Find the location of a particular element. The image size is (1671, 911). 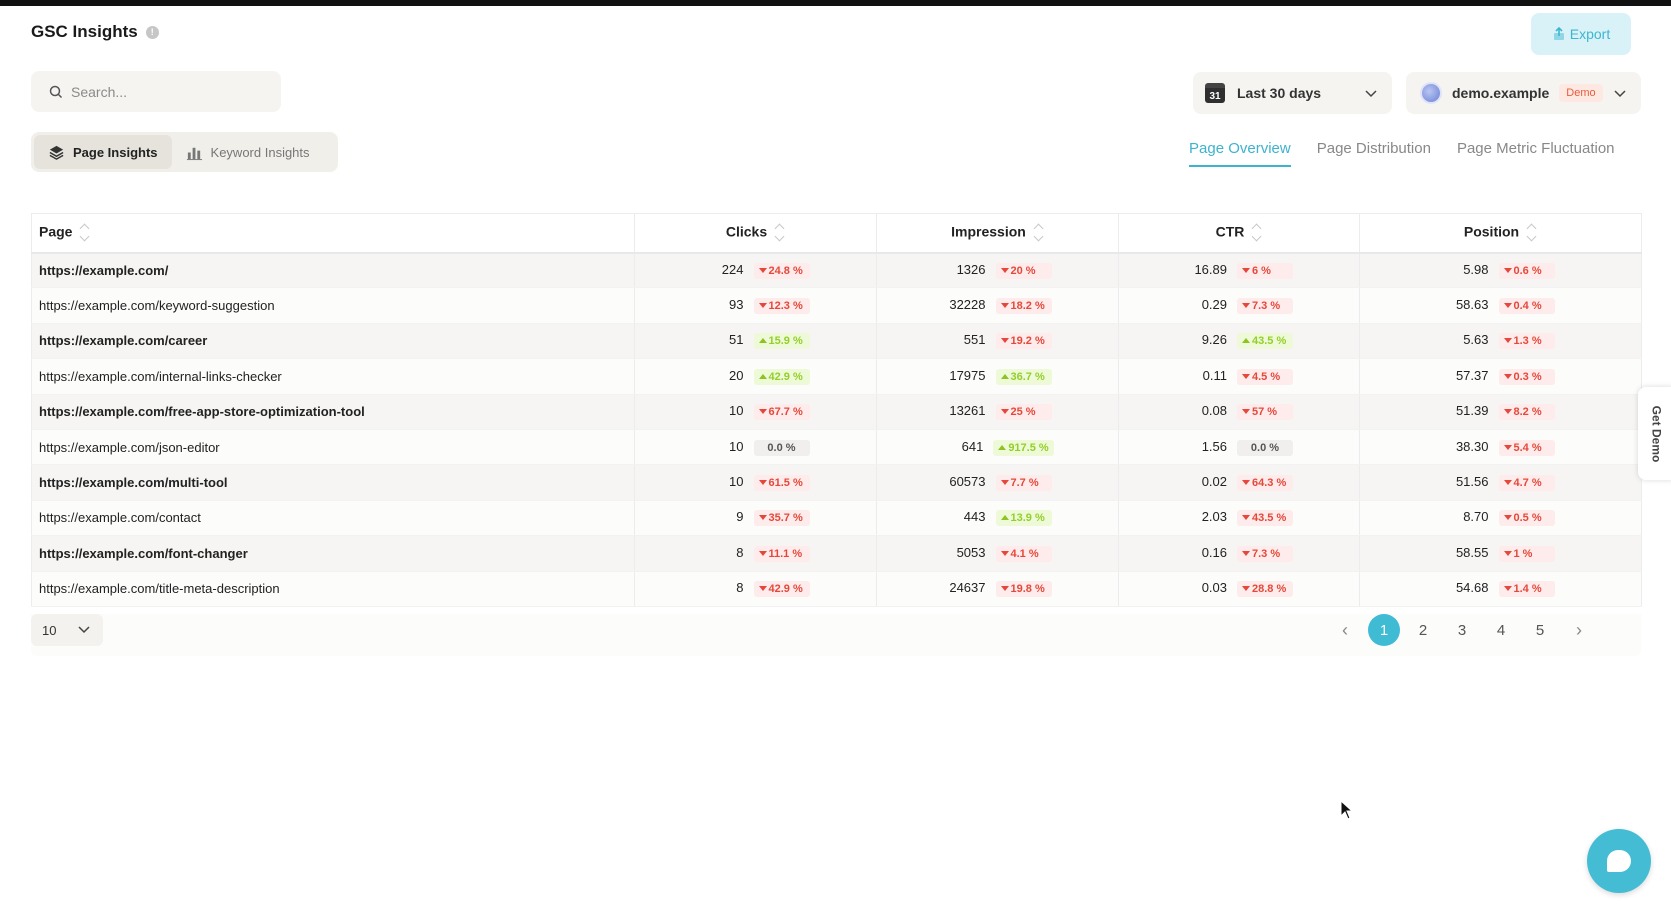

clicks-cell: 224 24.8 % is located at coordinates (755, 270).